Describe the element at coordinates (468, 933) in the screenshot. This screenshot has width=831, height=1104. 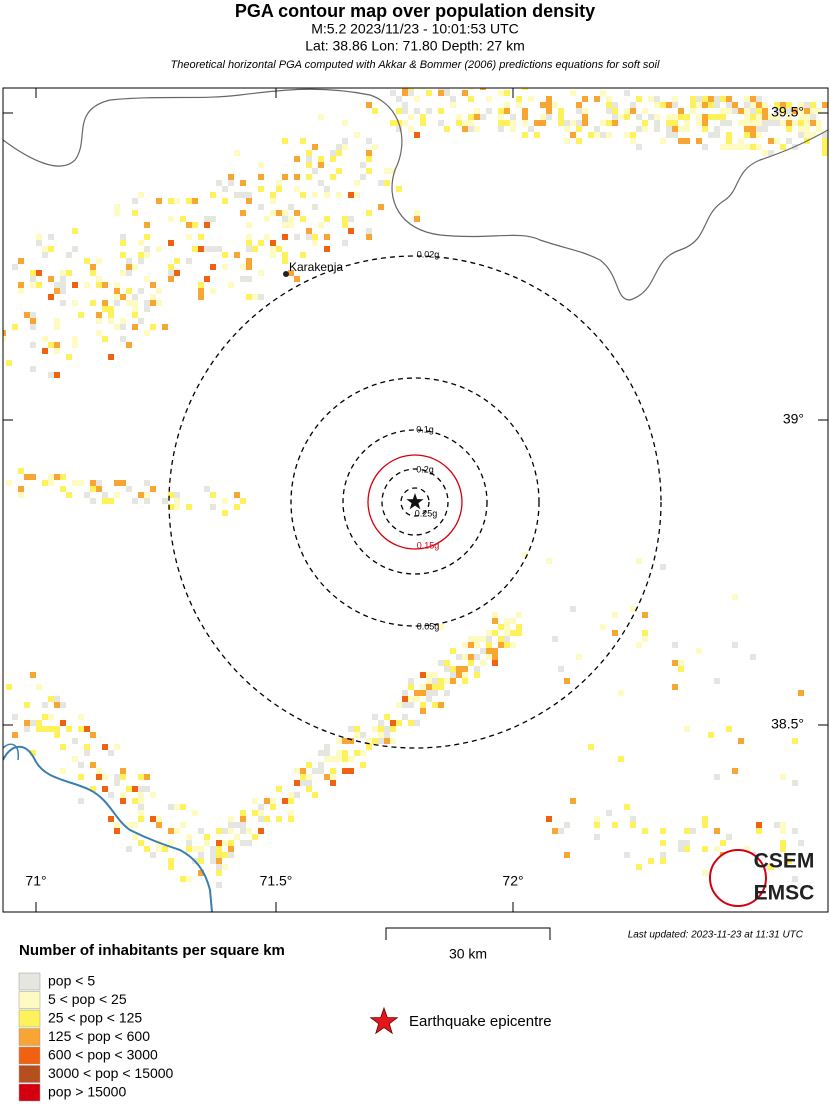
I see `scale-bar` at that location.